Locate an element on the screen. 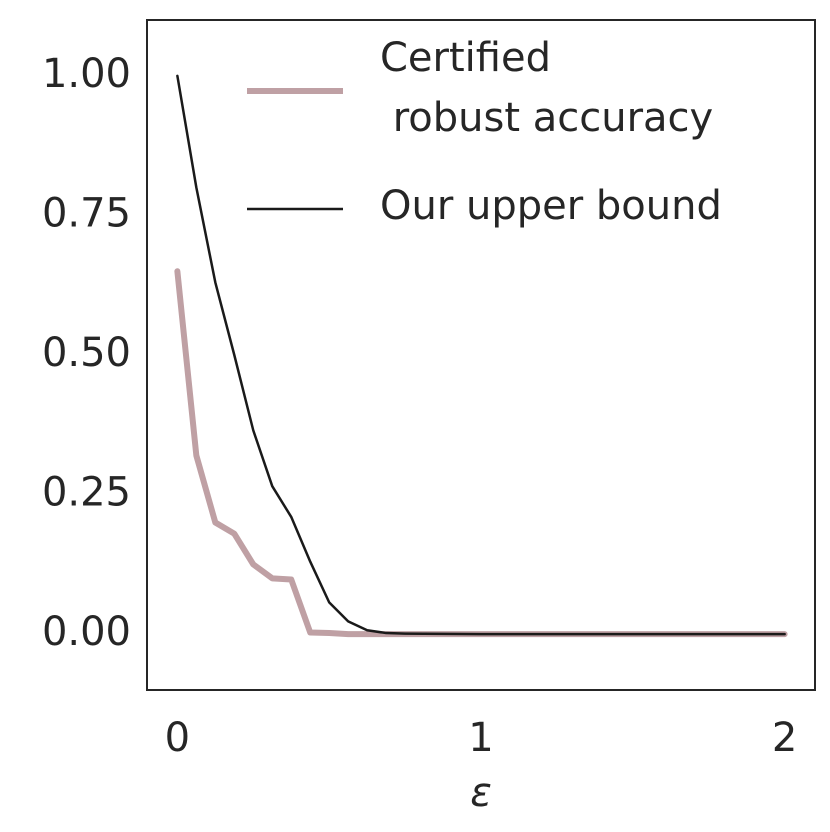 Image resolution: width=830 pixels, height=832 pixels. x-tick-label: 1 is located at coordinates (480, 738).